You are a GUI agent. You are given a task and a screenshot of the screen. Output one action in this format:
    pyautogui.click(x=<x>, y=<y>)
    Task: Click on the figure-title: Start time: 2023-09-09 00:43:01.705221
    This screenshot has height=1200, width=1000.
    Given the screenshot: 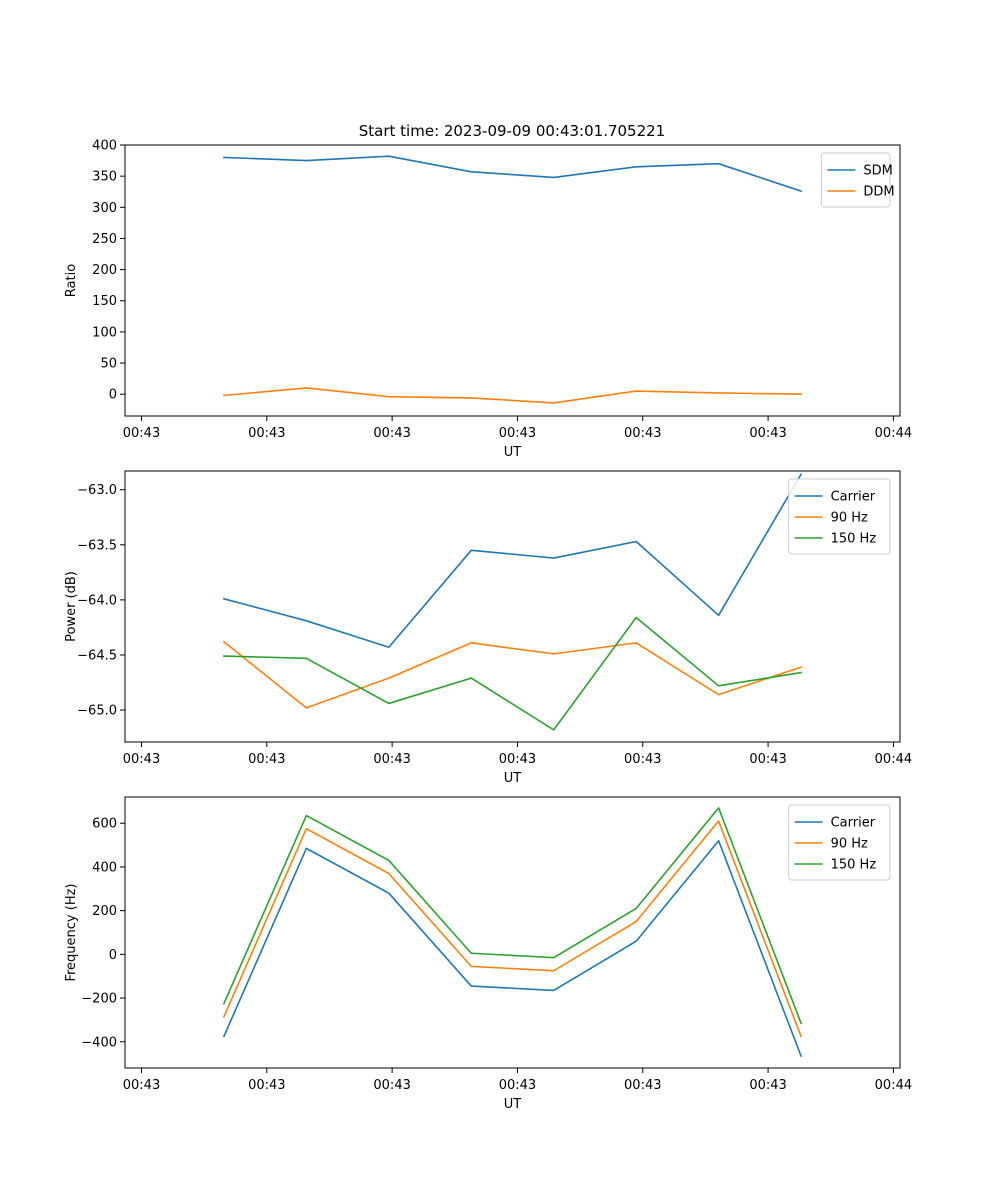 What is the action you would take?
    pyautogui.click(x=512, y=131)
    